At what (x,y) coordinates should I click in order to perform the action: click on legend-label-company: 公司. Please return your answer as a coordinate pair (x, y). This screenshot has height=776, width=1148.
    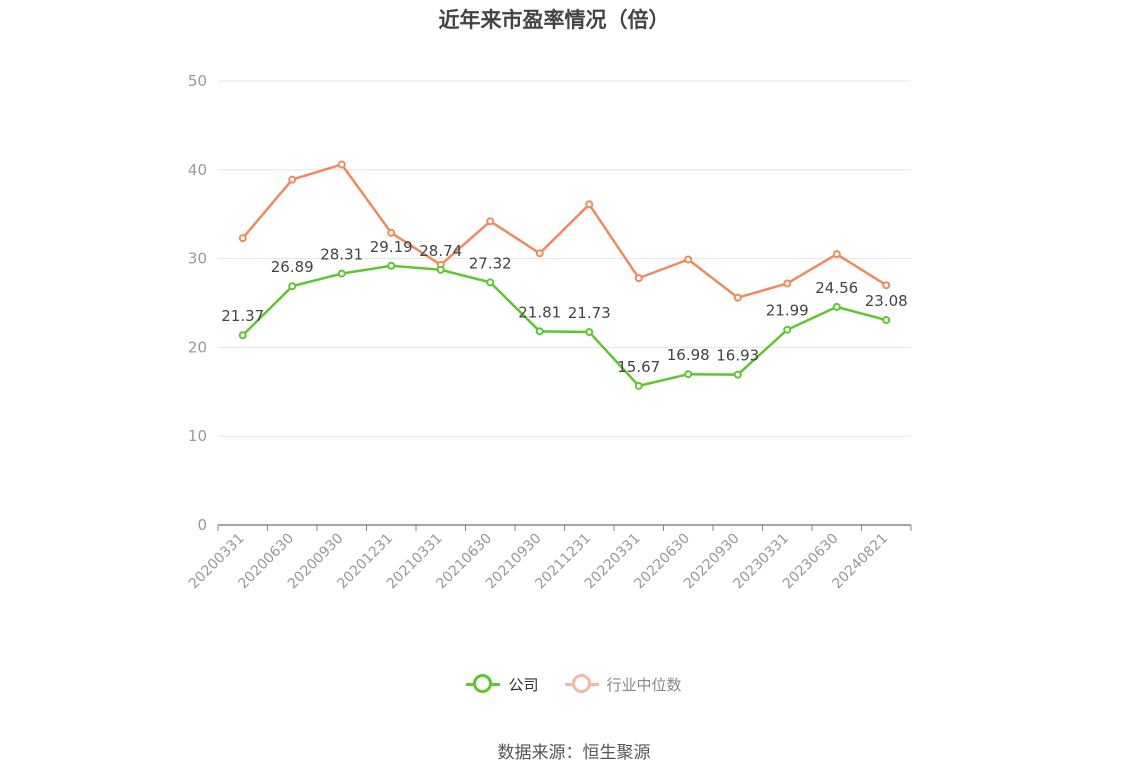
    Looking at the image, I should click on (523, 684).